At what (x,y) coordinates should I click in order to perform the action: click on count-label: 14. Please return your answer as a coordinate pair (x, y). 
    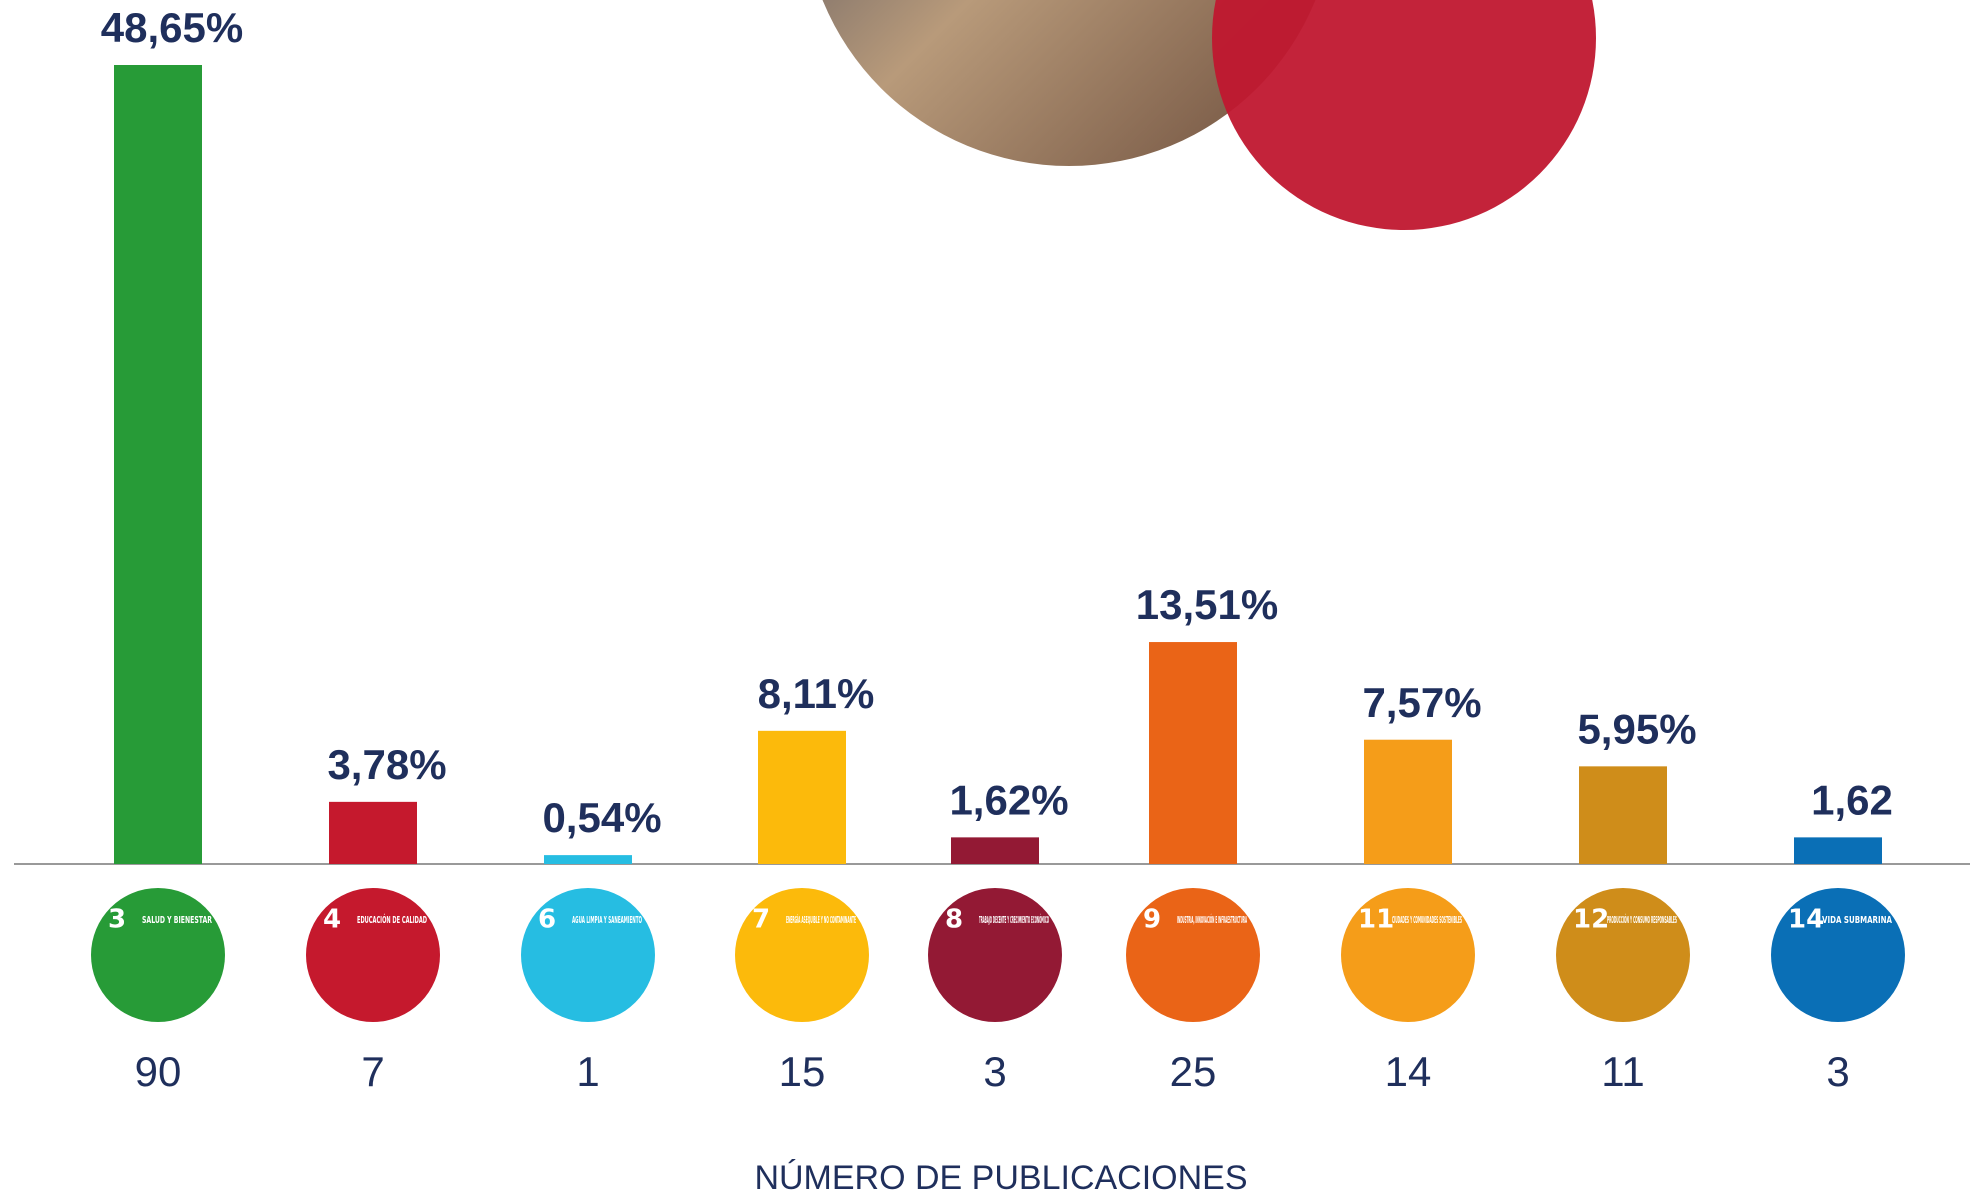
    Looking at the image, I should click on (1408, 1071).